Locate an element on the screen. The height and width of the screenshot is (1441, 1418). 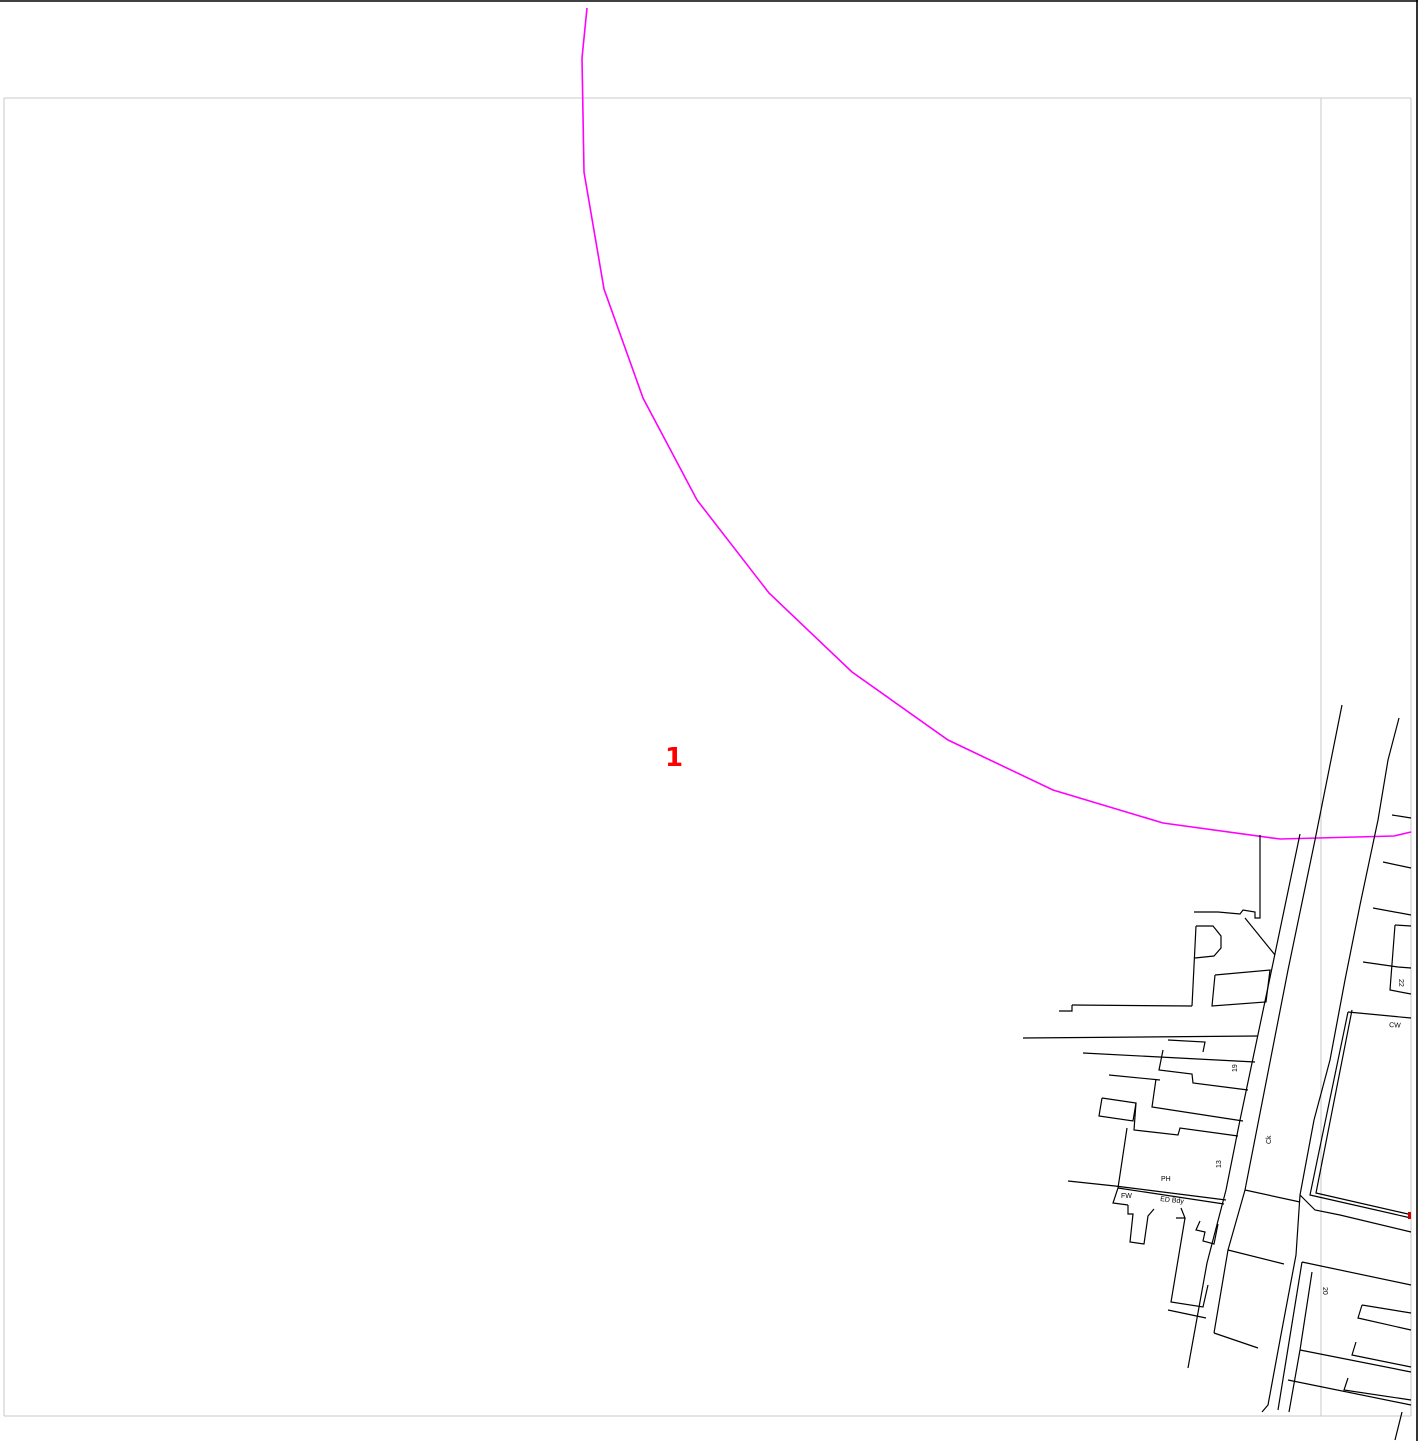
house-number-20: 20 is located at coordinates (1324, 1291).